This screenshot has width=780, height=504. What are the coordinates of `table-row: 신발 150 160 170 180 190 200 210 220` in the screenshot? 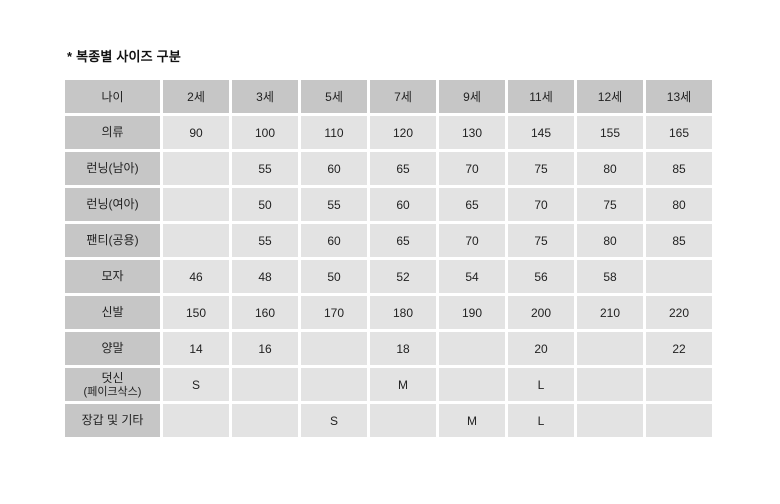 It's located at (388, 312).